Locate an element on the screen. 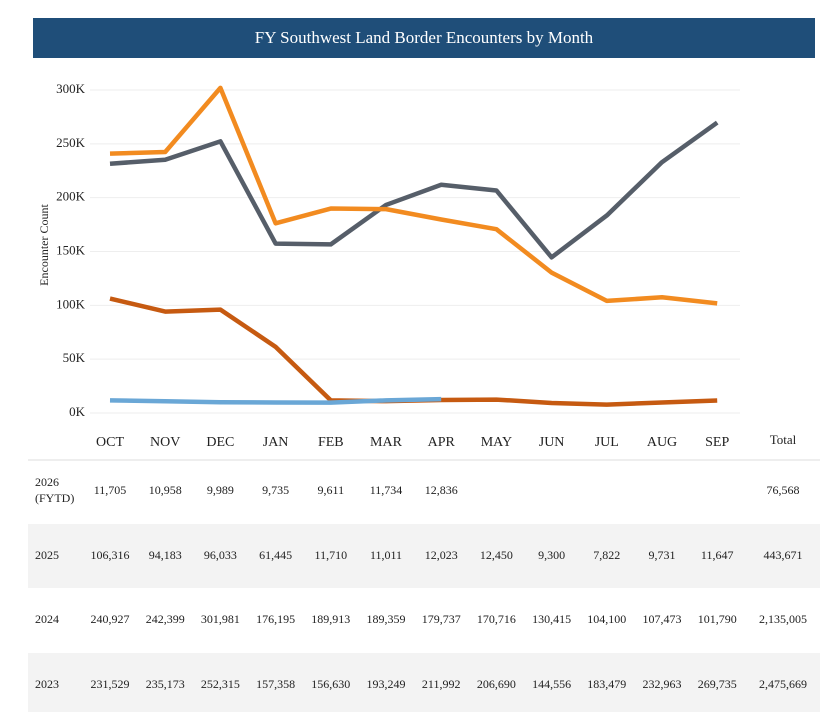 This screenshot has width=823, height=717. x-tick-label: JAN is located at coordinates (276, 442).